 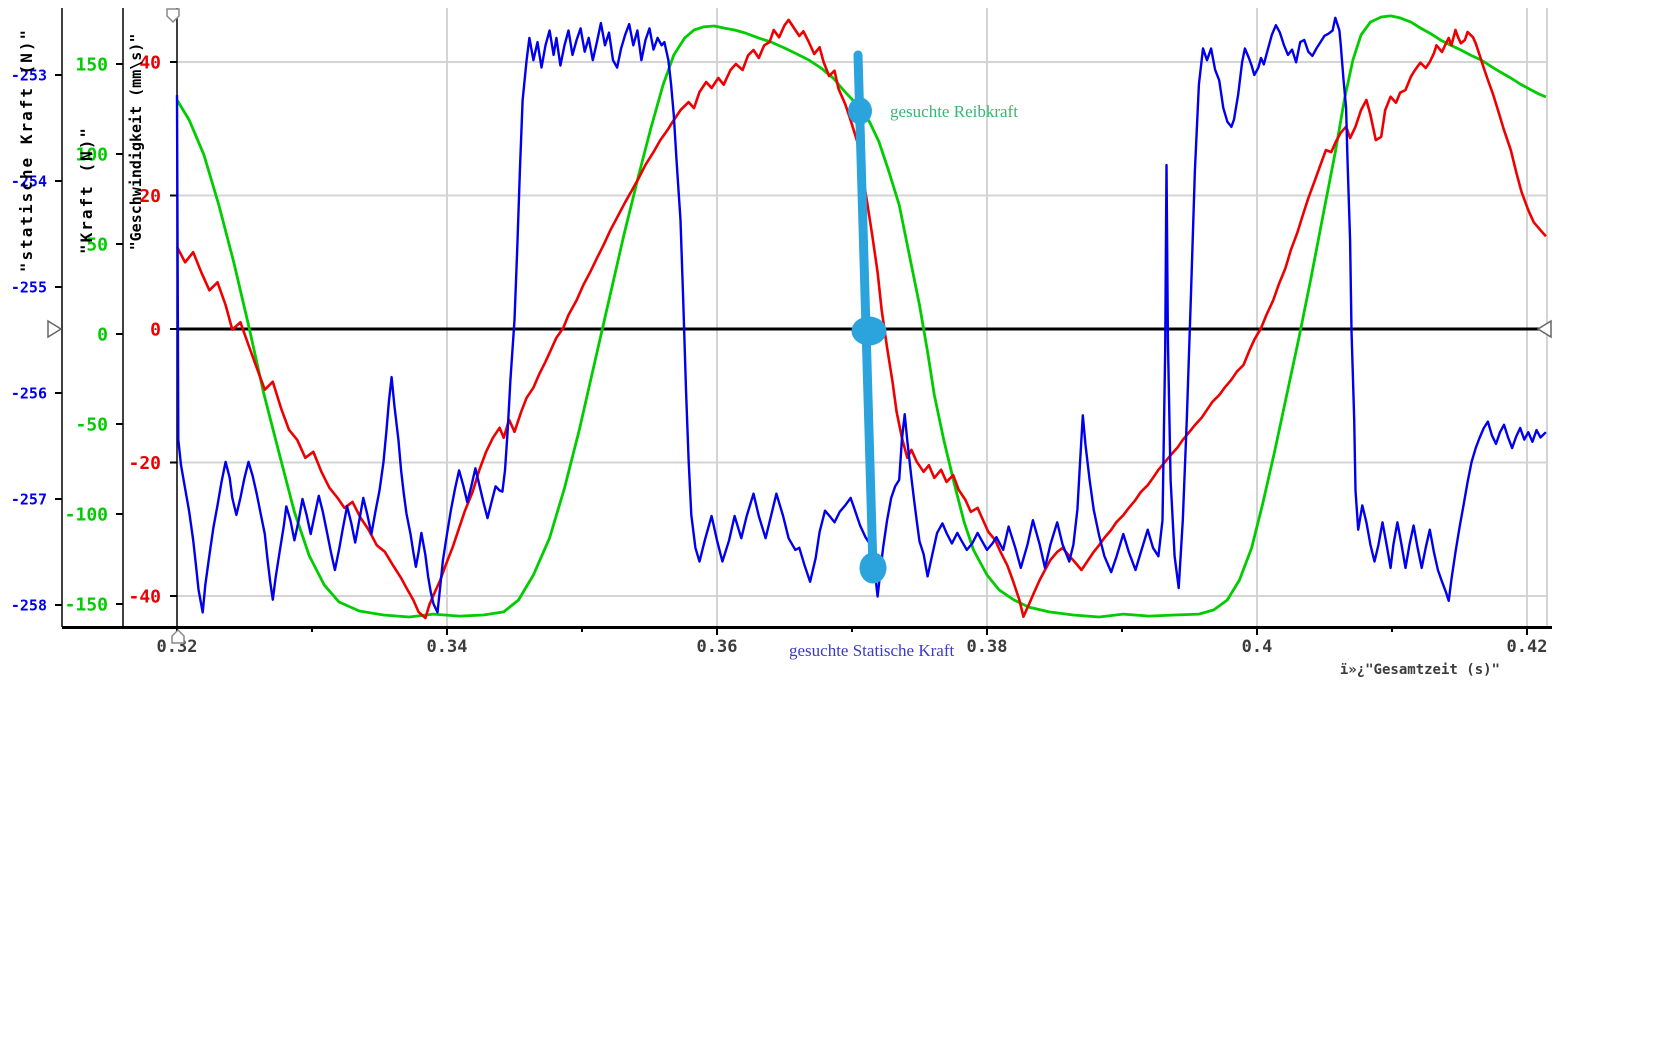 I want to click on x-tick-label: 0.36, so click(x=717, y=647).